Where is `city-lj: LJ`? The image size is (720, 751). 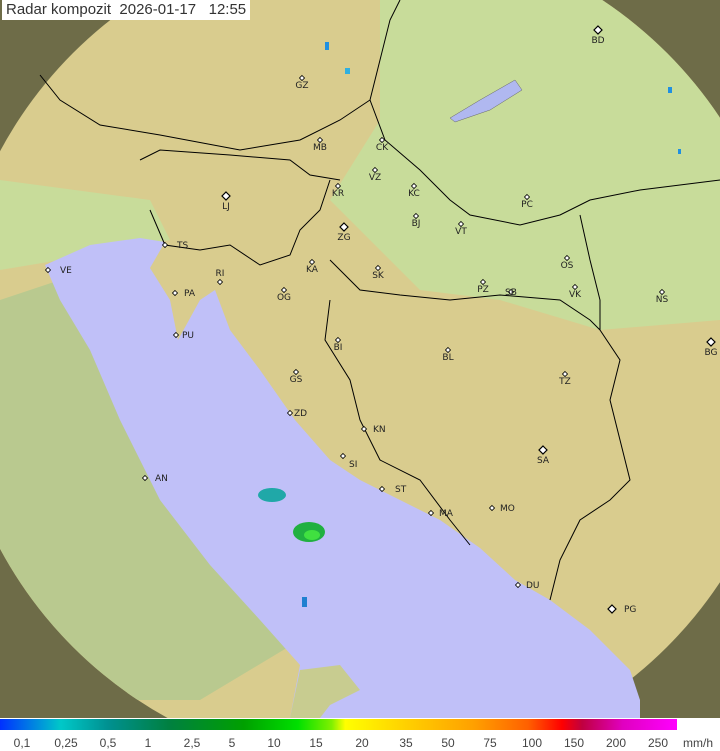 city-lj: LJ is located at coordinates (226, 201).